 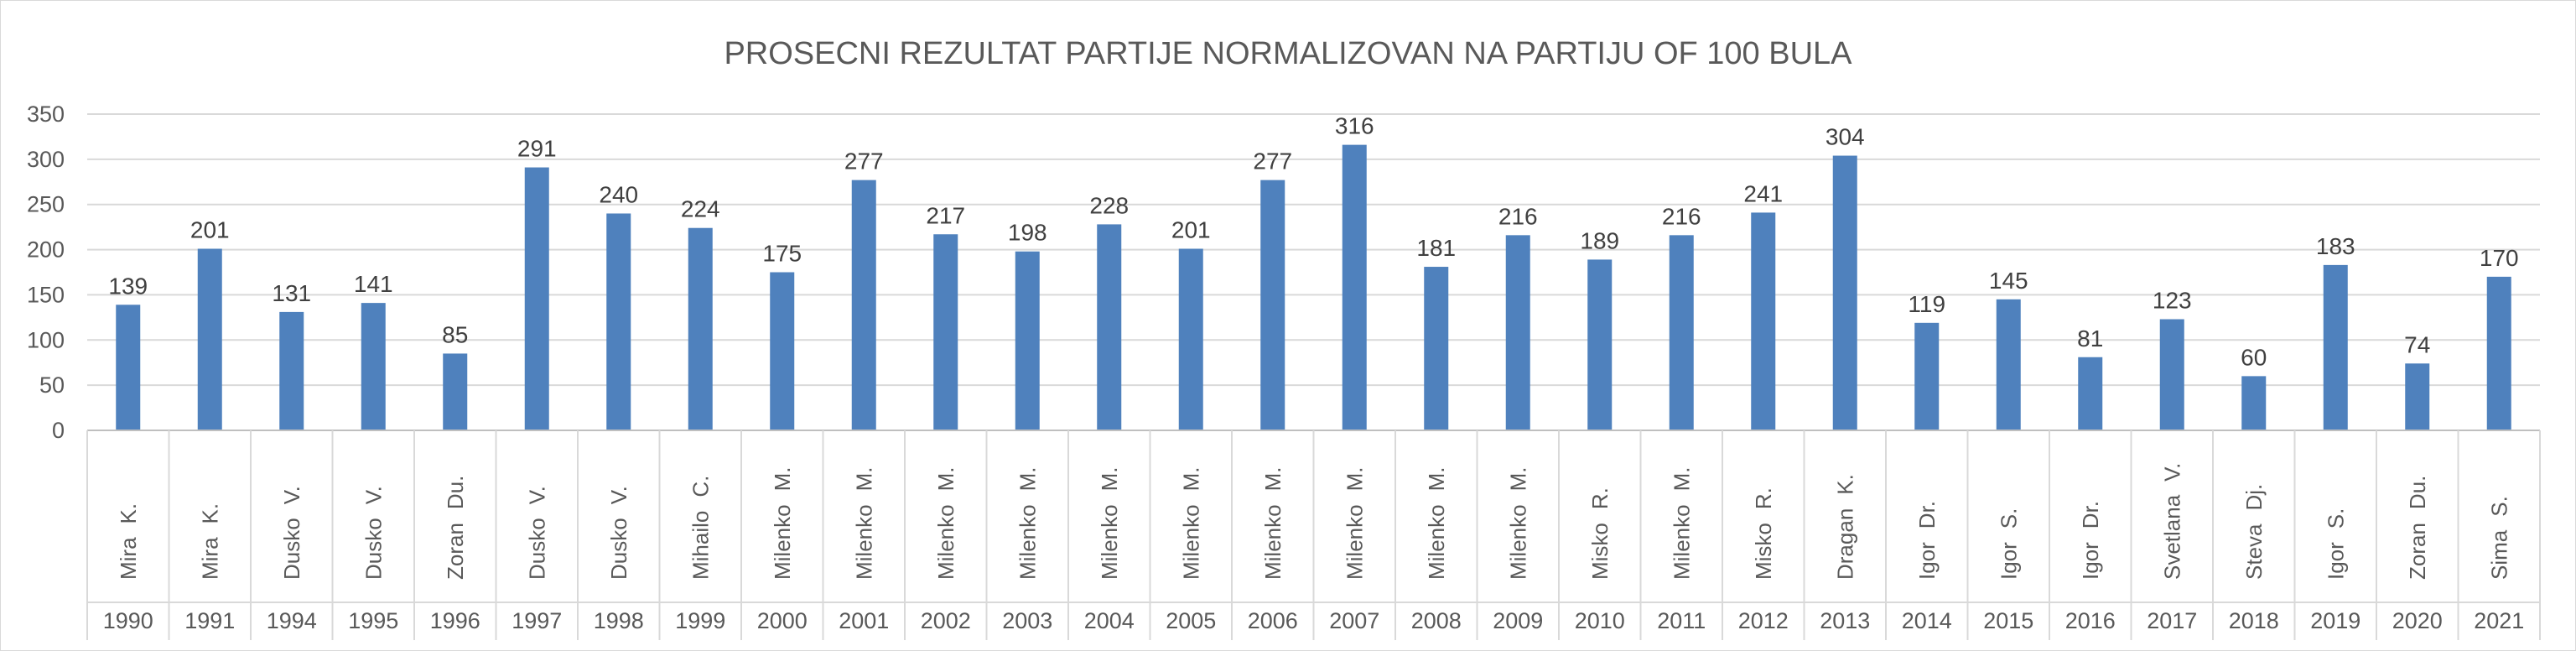 What do you see at coordinates (1927, 515) in the screenshot?
I see `category-initial: Dr.` at bounding box center [1927, 515].